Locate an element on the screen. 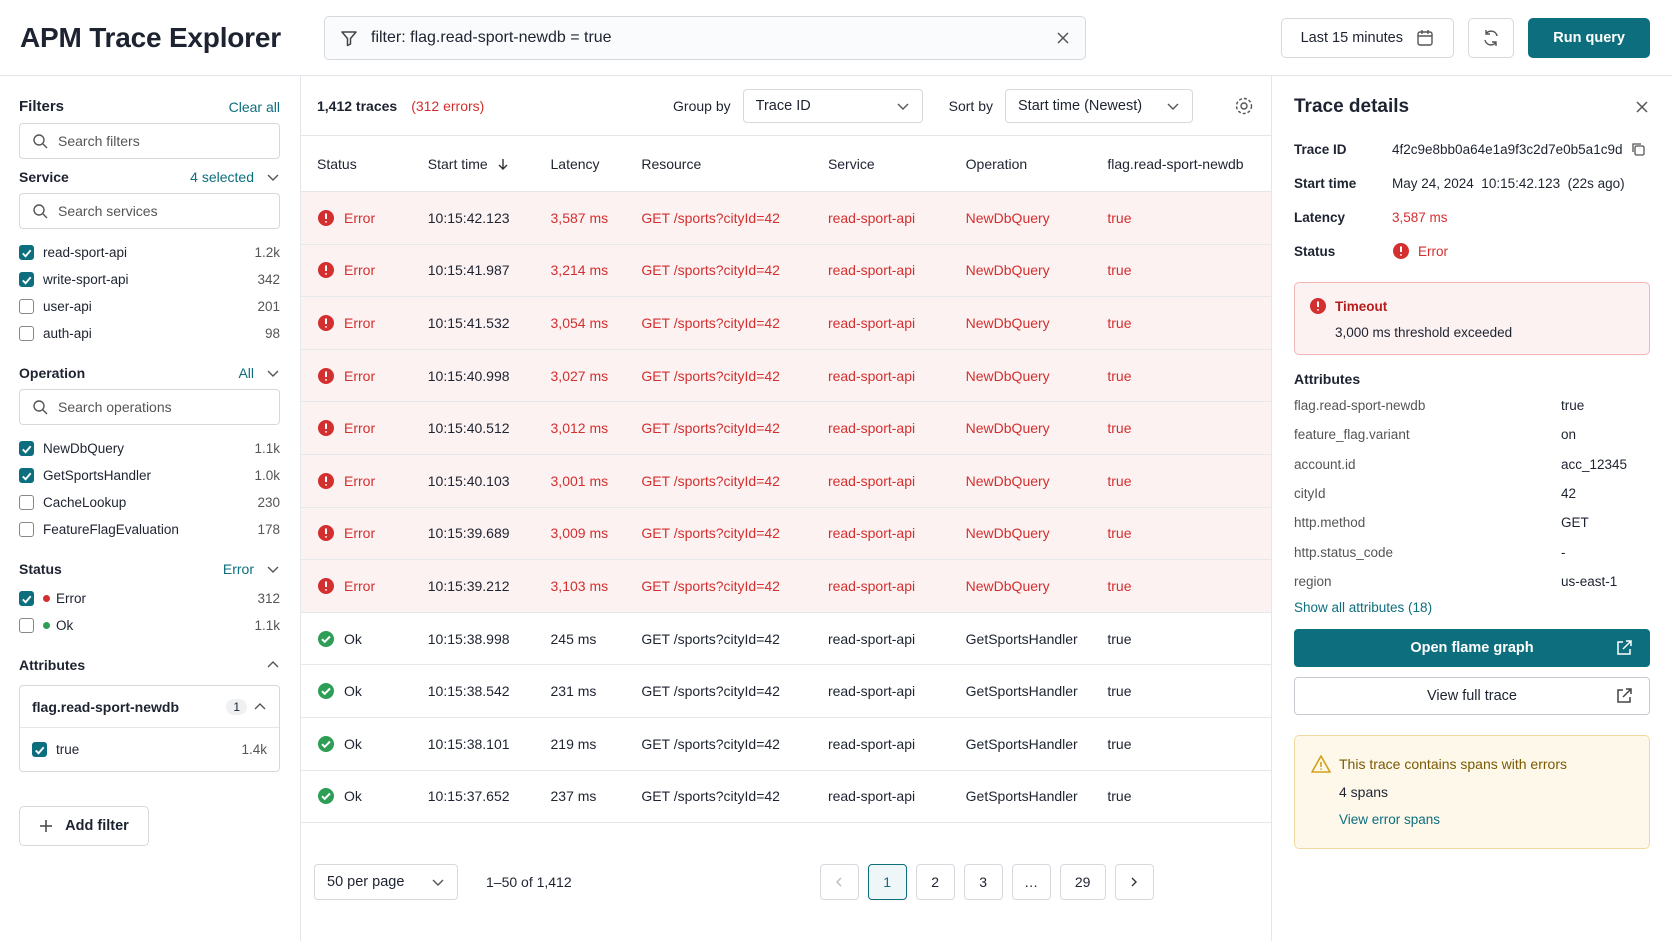 The height and width of the screenshot is (941, 1672). clear-all: Clear all is located at coordinates (254, 106).